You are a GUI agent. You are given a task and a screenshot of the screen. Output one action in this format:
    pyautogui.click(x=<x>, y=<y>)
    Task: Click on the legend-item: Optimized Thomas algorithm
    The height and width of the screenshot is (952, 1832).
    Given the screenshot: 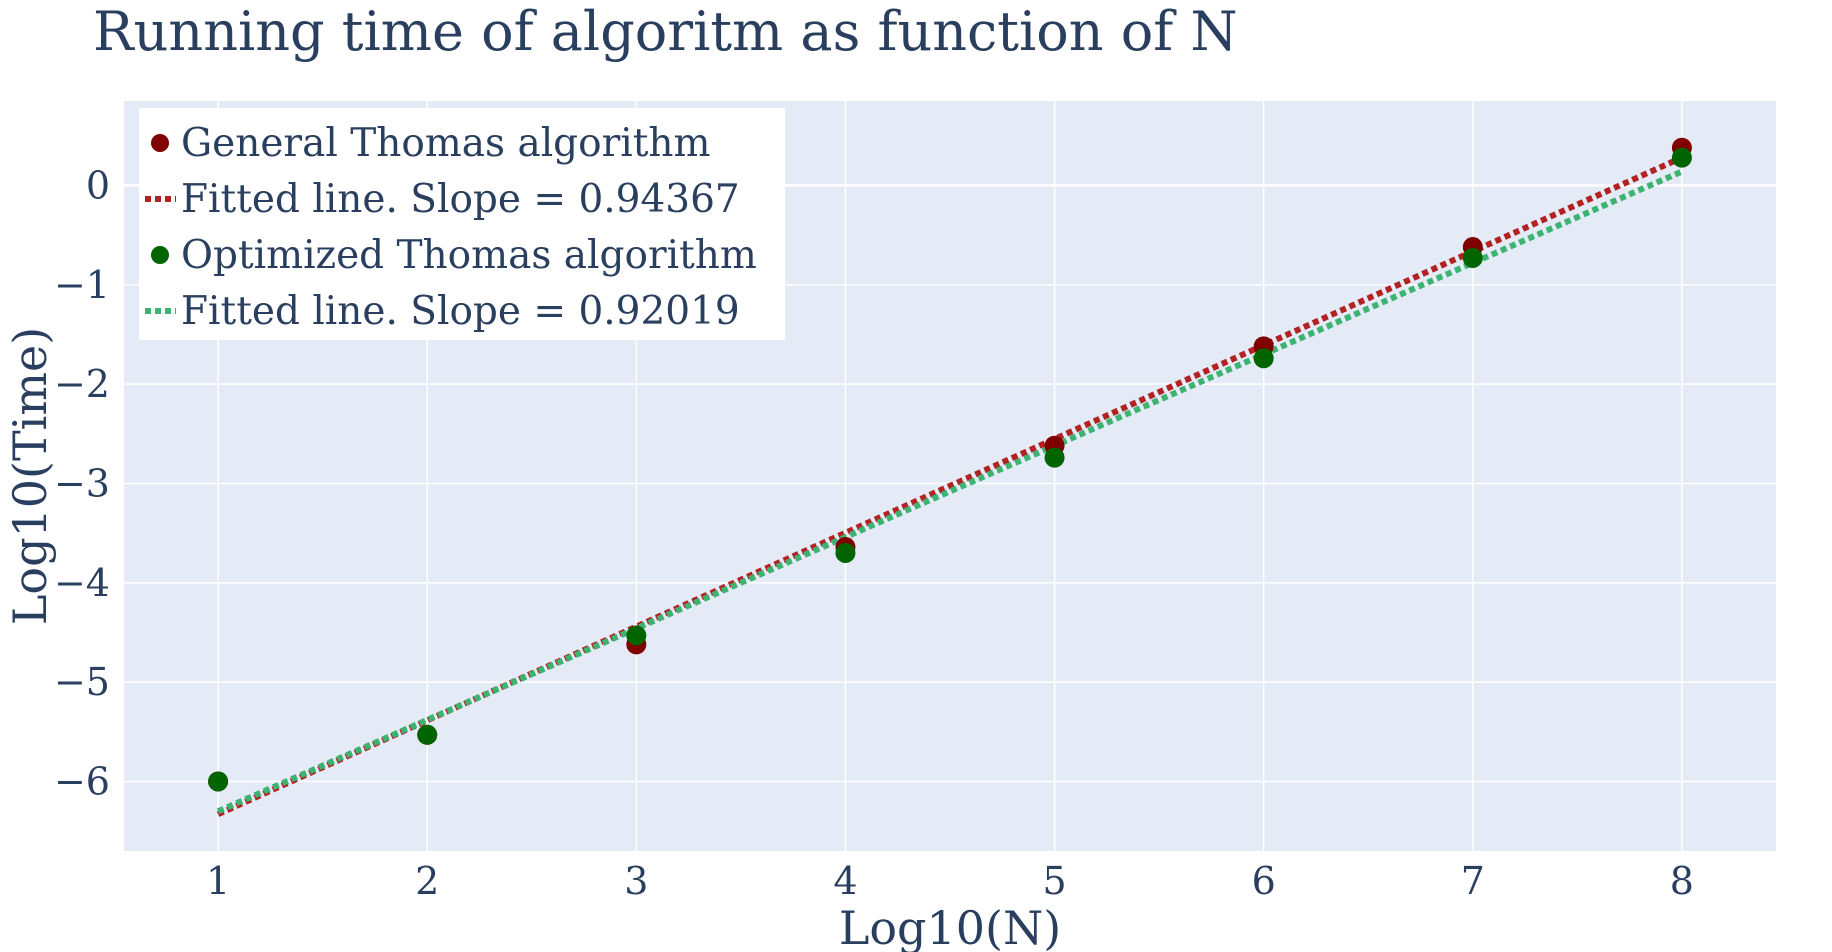 What is the action you would take?
    pyautogui.click(x=454, y=255)
    